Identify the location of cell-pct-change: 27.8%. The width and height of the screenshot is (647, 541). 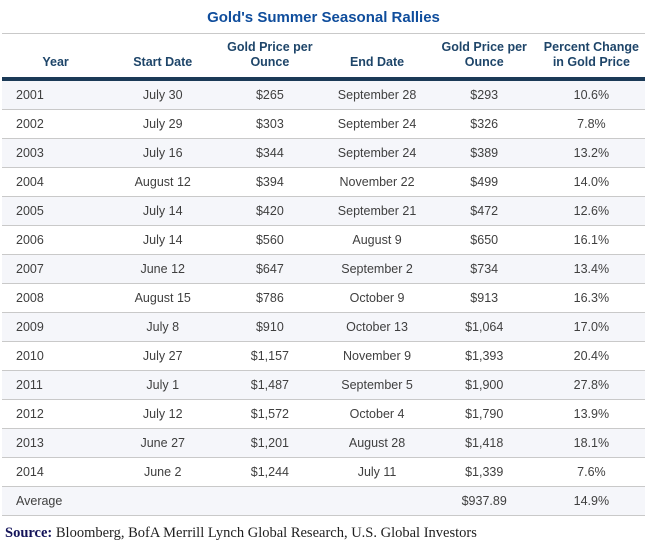
(591, 385).